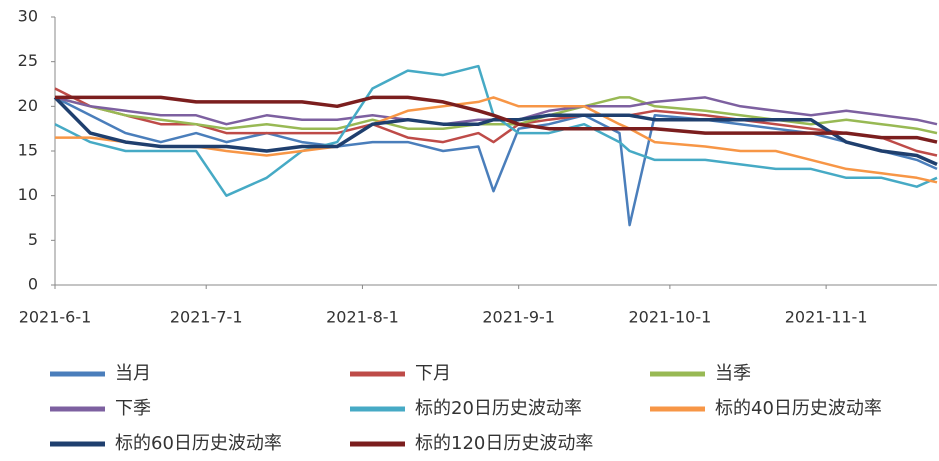  I want to click on legend-label: 标的60日历史波动率, so click(198, 443).